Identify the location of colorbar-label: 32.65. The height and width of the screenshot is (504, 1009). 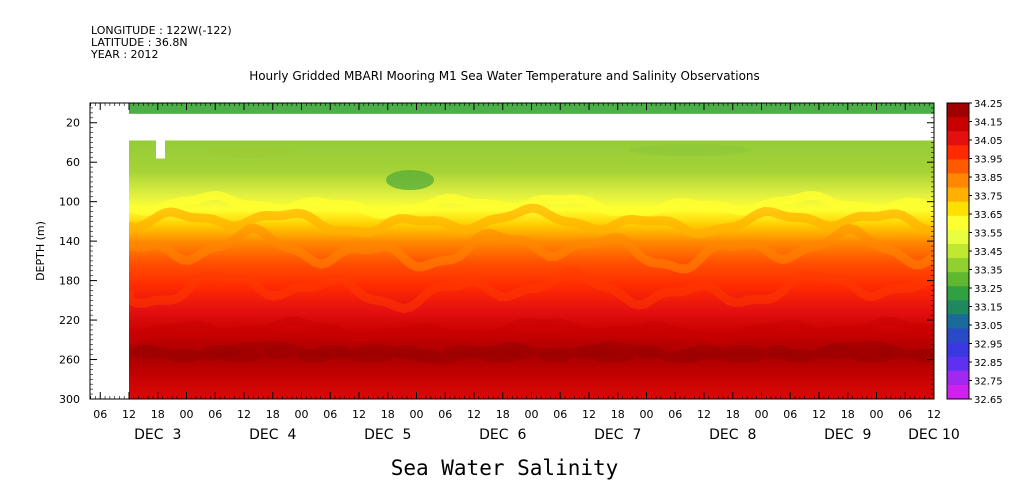
(988, 400).